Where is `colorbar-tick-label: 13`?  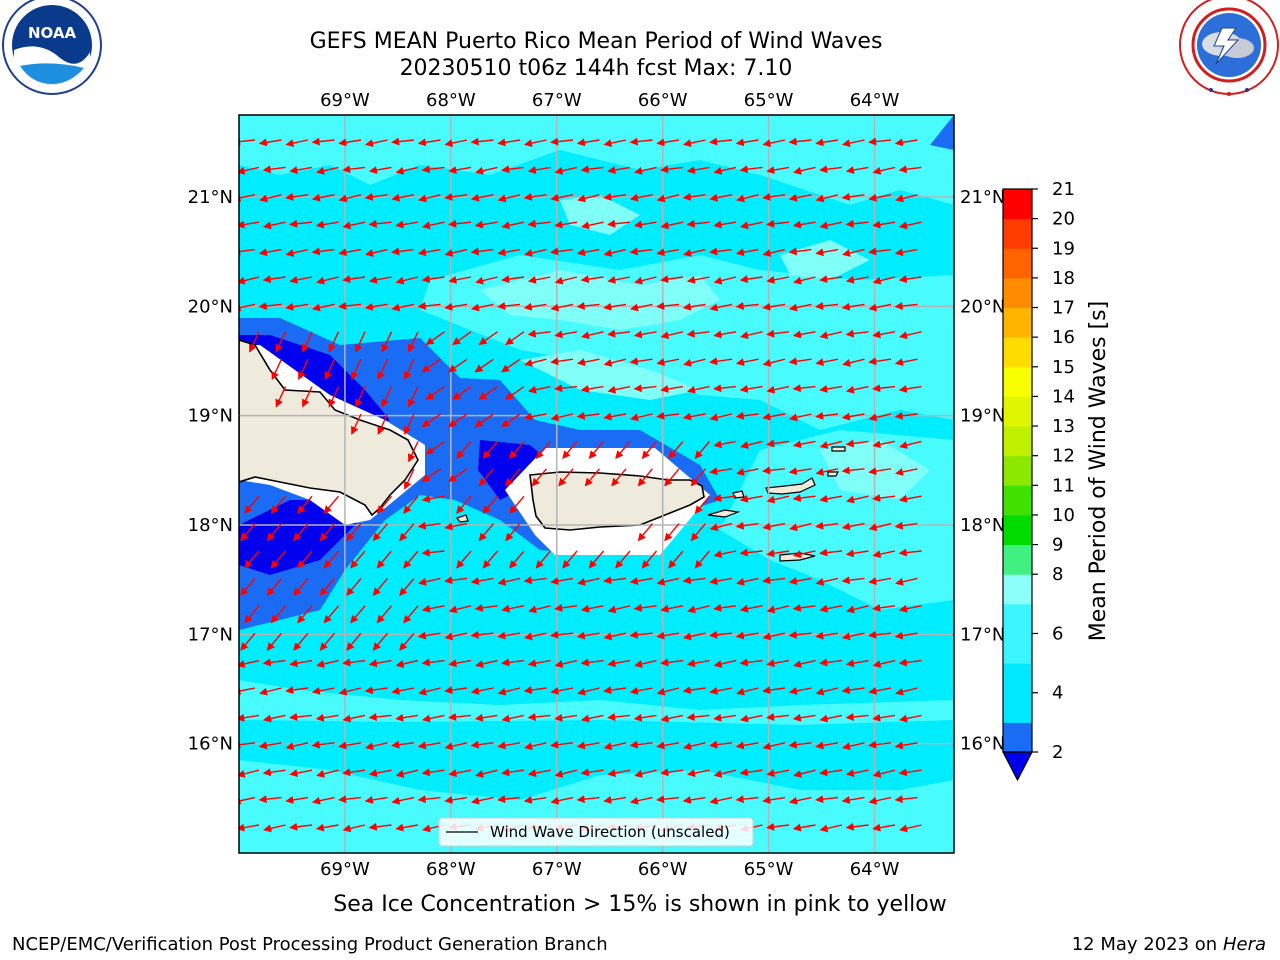 colorbar-tick-label: 13 is located at coordinates (1063, 426).